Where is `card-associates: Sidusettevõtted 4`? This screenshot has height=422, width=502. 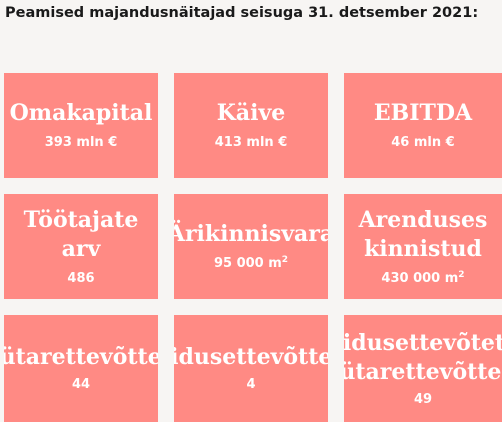 card-associates: Sidusettevõtted 4 is located at coordinates (251, 368).